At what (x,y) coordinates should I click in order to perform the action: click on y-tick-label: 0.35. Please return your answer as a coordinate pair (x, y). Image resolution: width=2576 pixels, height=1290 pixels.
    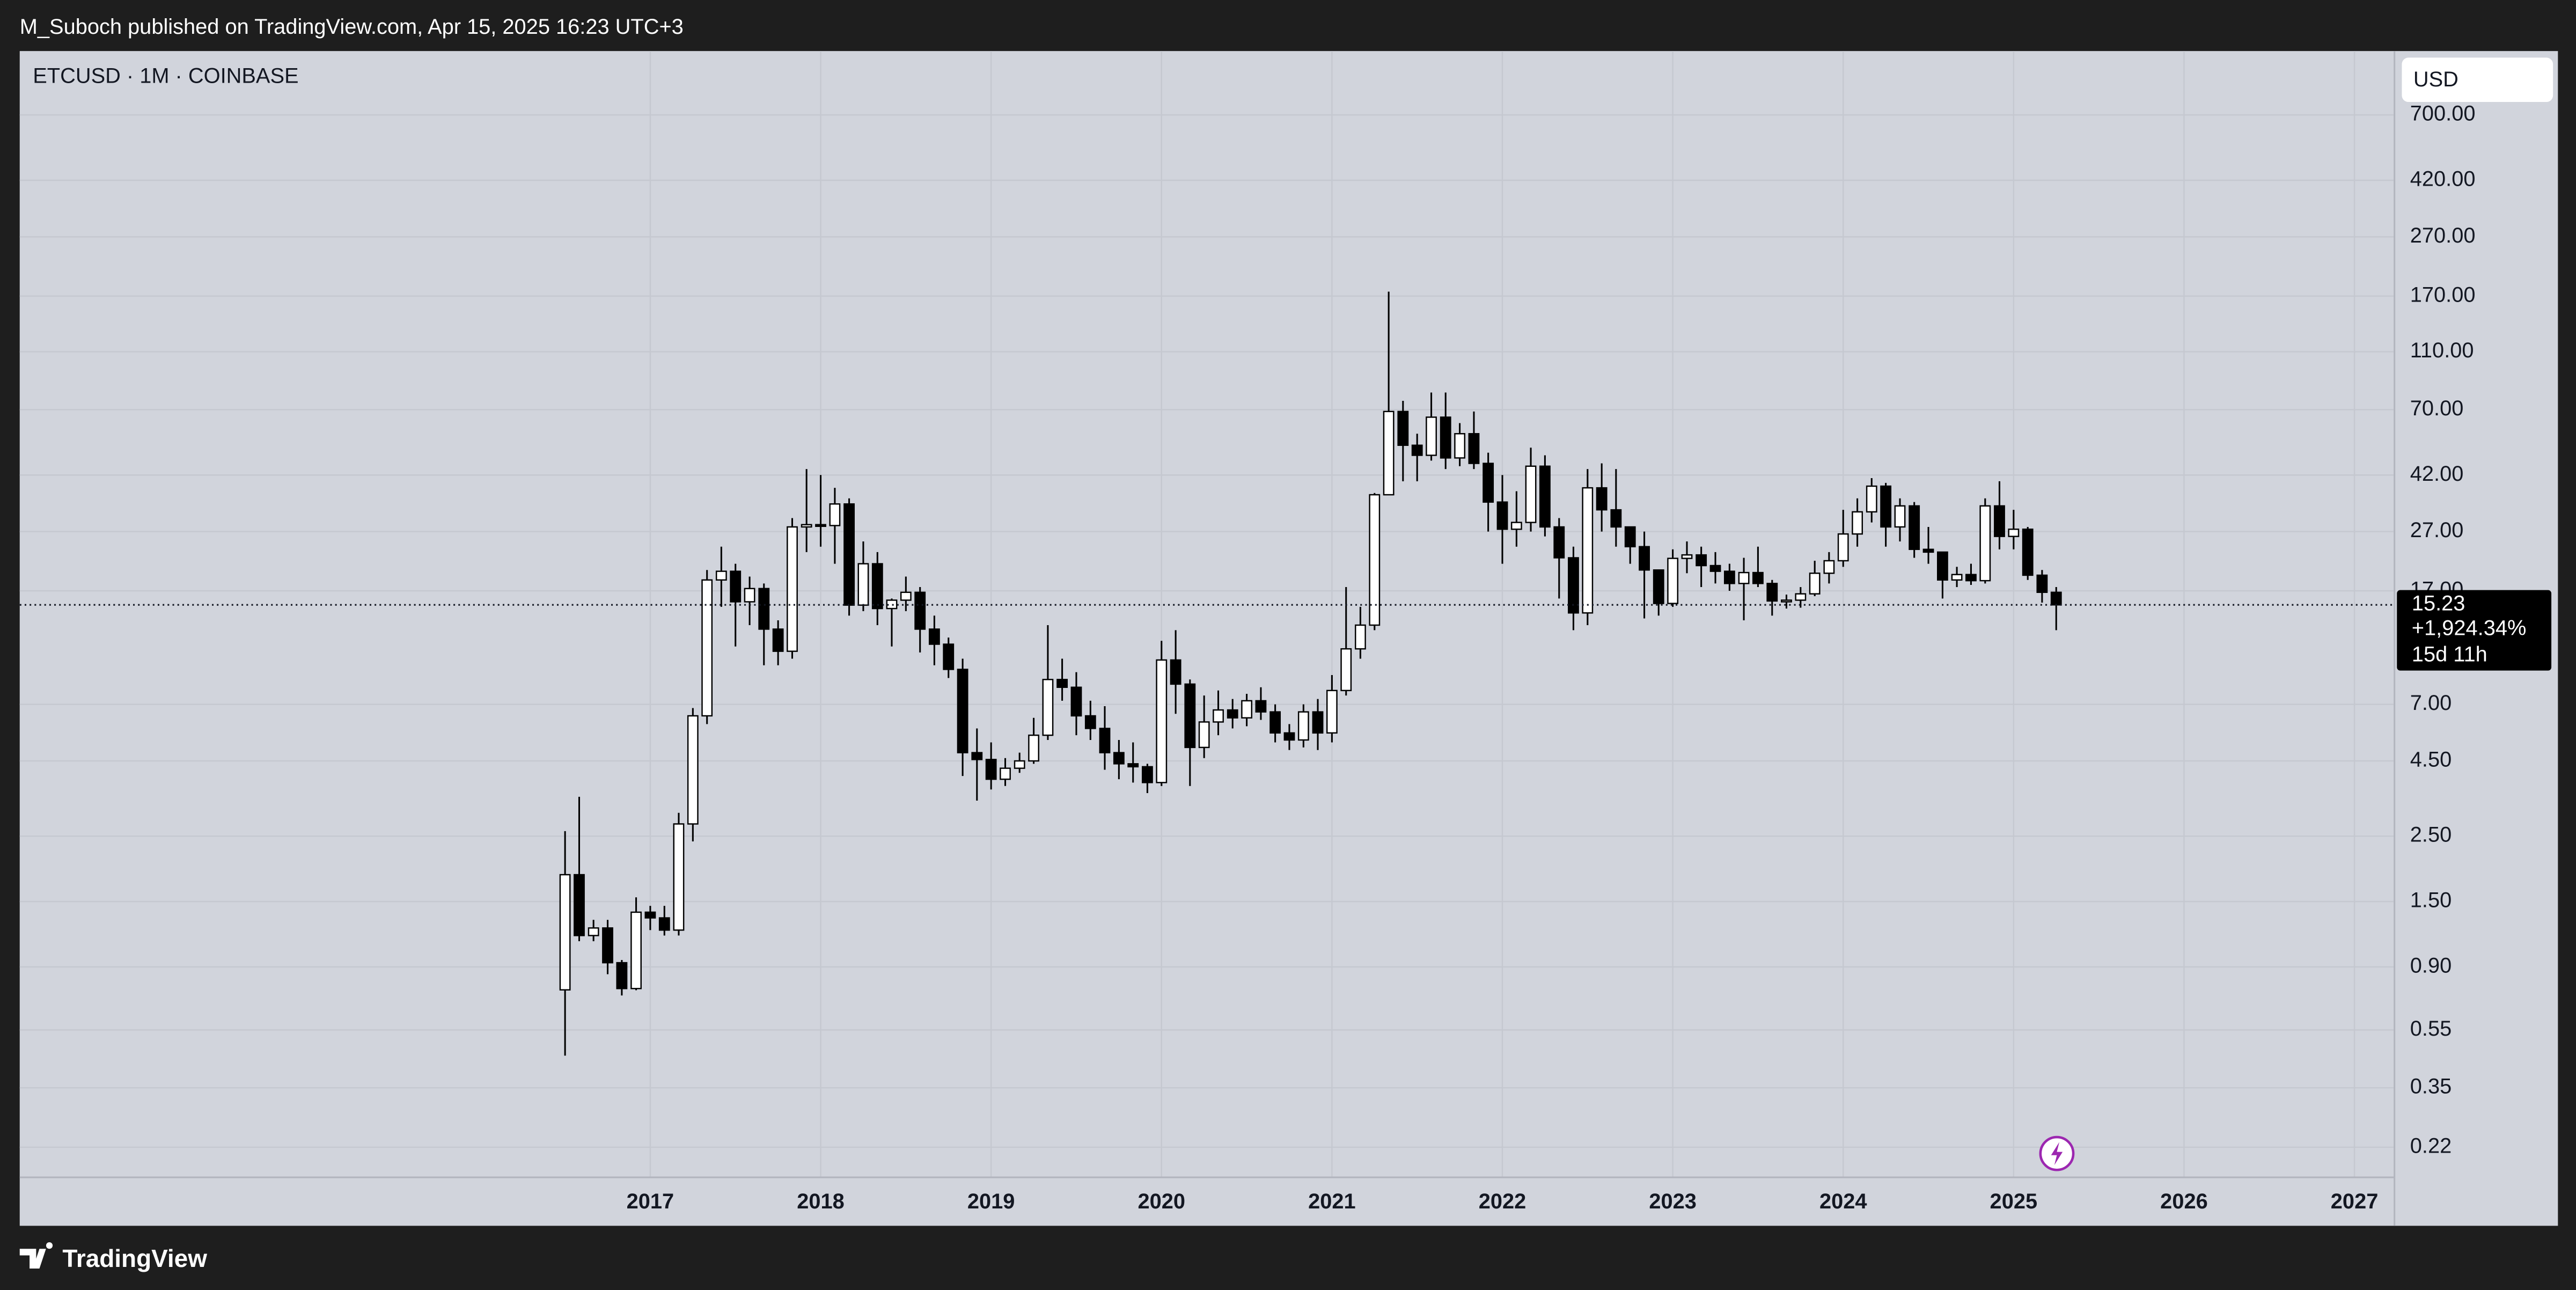
    Looking at the image, I should click on (2431, 1086).